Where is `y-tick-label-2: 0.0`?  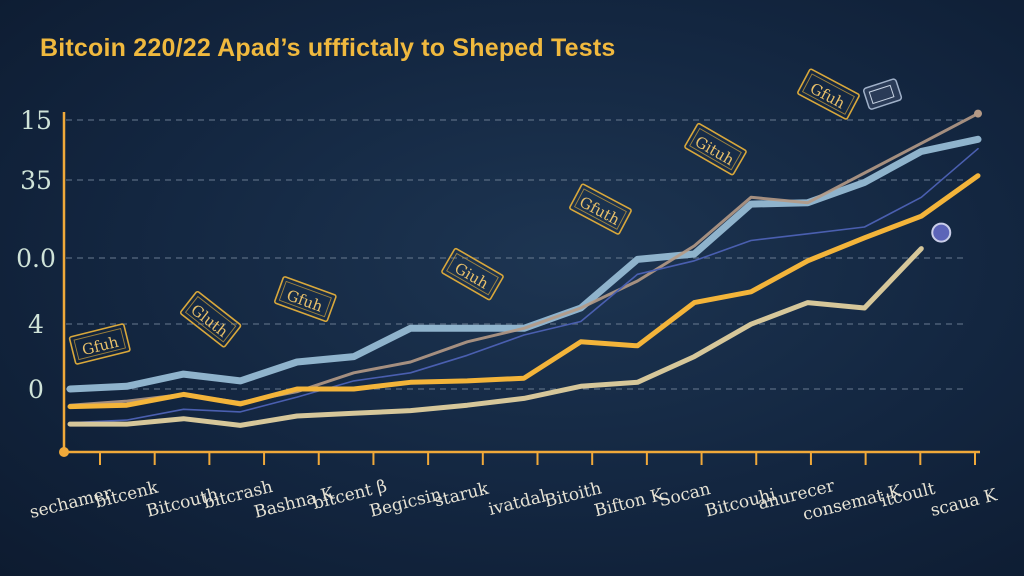
y-tick-label-2: 0.0 is located at coordinates (36, 258).